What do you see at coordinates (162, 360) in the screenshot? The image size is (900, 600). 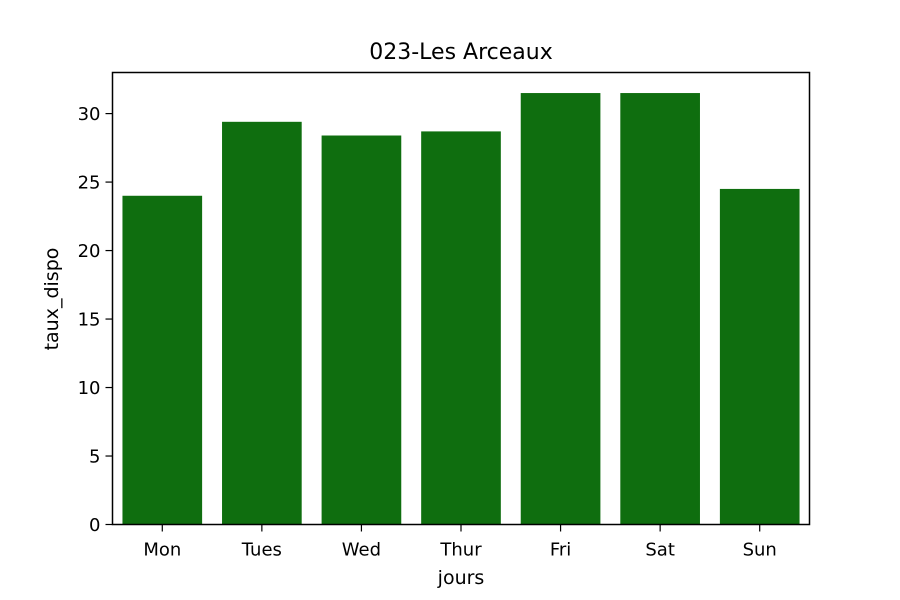 I see `bar-mon` at bounding box center [162, 360].